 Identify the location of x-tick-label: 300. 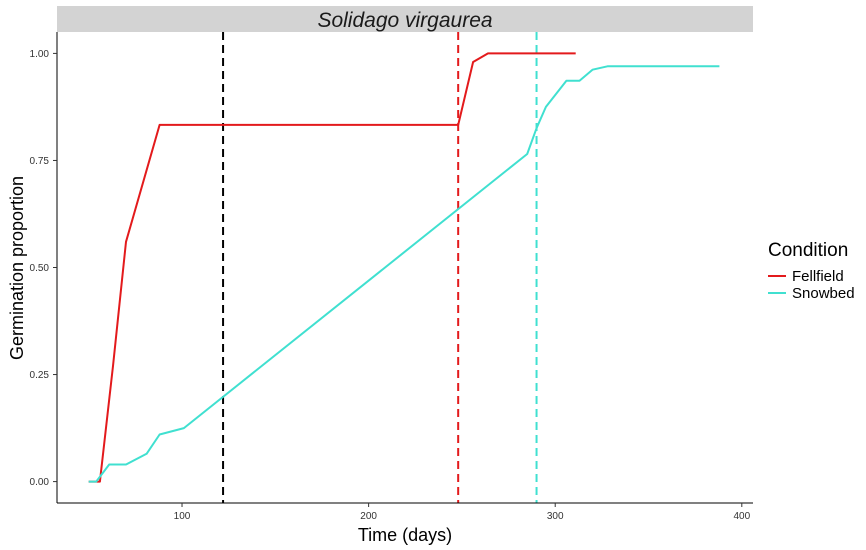
(555, 516).